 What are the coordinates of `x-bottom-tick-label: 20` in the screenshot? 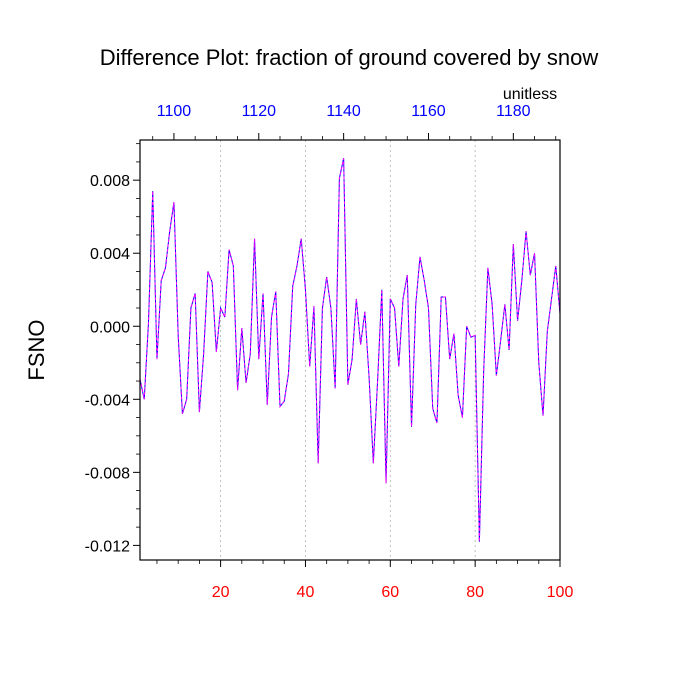 It's located at (221, 592).